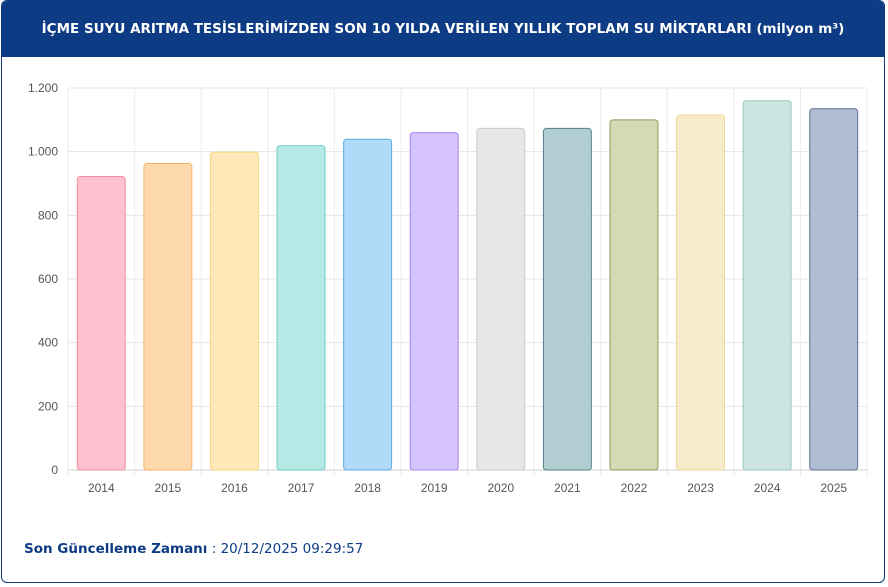  I want to click on x-tick-label: 2019, so click(434, 488).